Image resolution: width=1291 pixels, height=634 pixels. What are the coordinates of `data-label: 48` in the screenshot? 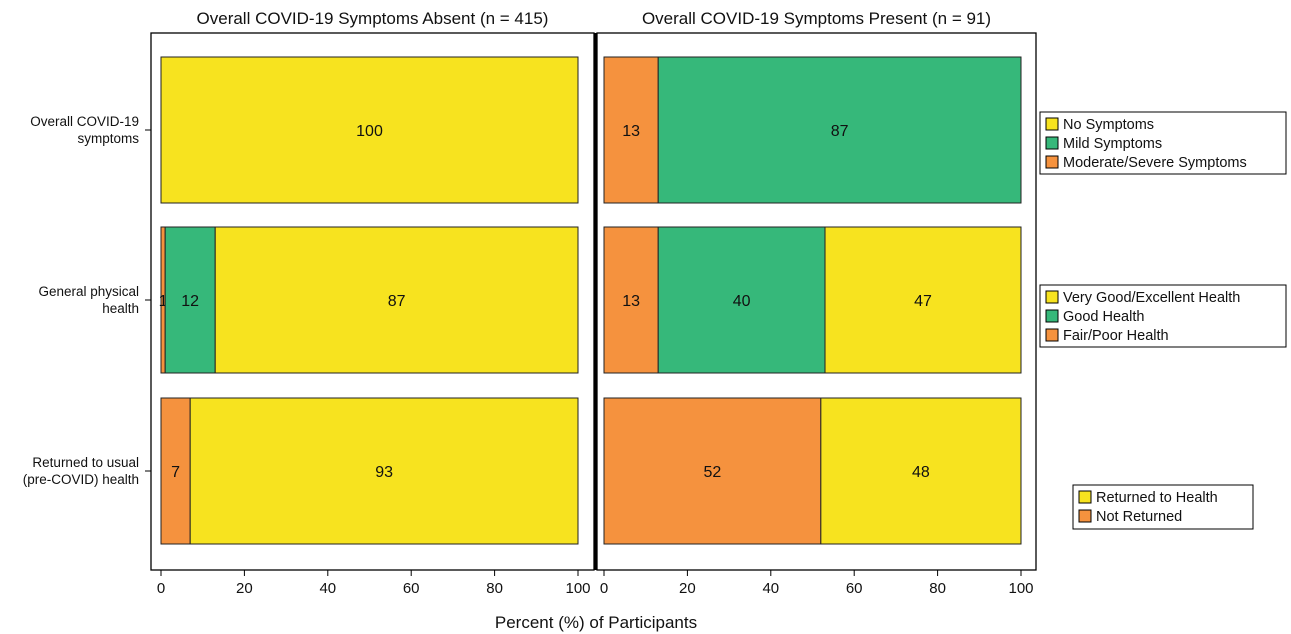 It's located at (921, 472).